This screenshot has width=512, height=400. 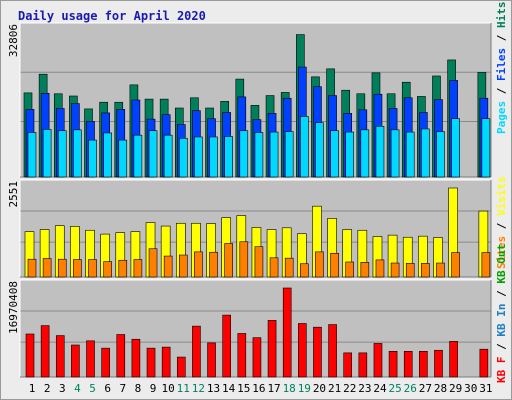 What do you see at coordinates (394, 388) in the screenshot?
I see `x-tick-label: 25` at bounding box center [394, 388].